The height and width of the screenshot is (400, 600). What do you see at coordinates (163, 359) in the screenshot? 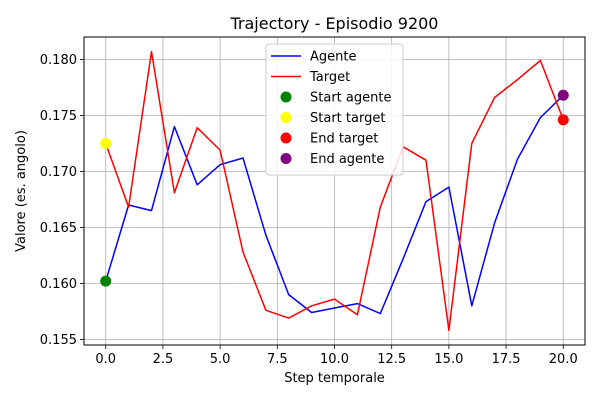
I see `x-tick-label: 2.5` at bounding box center [163, 359].